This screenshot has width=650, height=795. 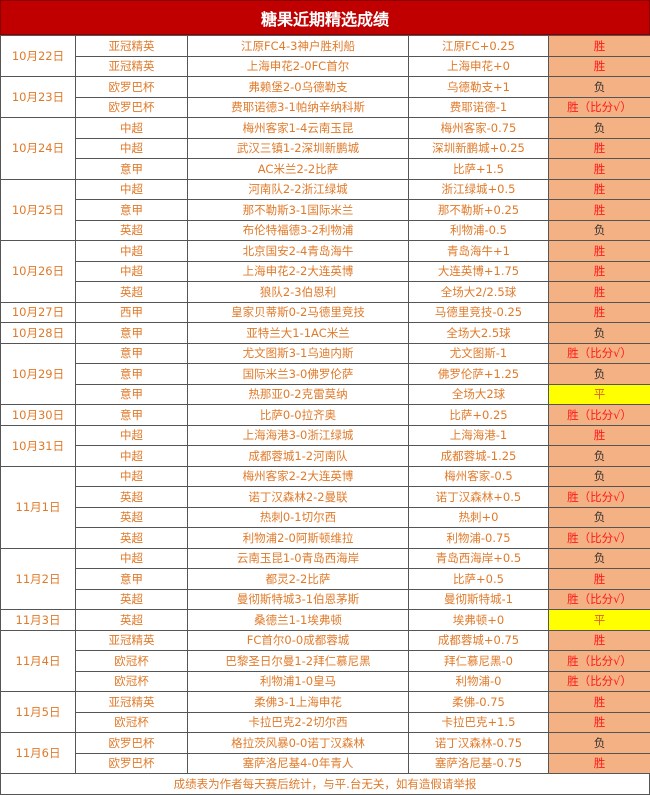 What do you see at coordinates (298, 374) in the screenshot?
I see `match-cell: 国际米兰3-0佛罗伦萨` at bounding box center [298, 374].